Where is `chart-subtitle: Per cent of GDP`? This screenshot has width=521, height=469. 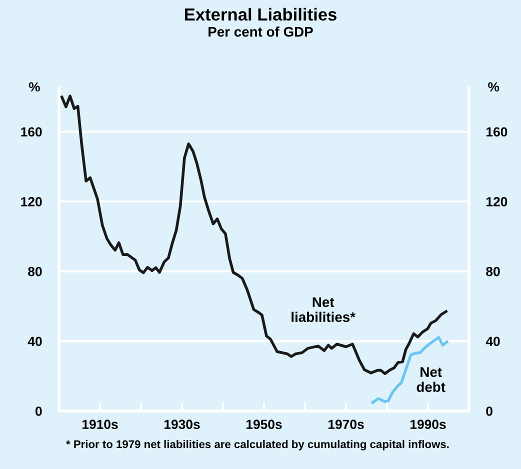 chart-subtitle: Per cent of GDP is located at coordinates (260, 31).